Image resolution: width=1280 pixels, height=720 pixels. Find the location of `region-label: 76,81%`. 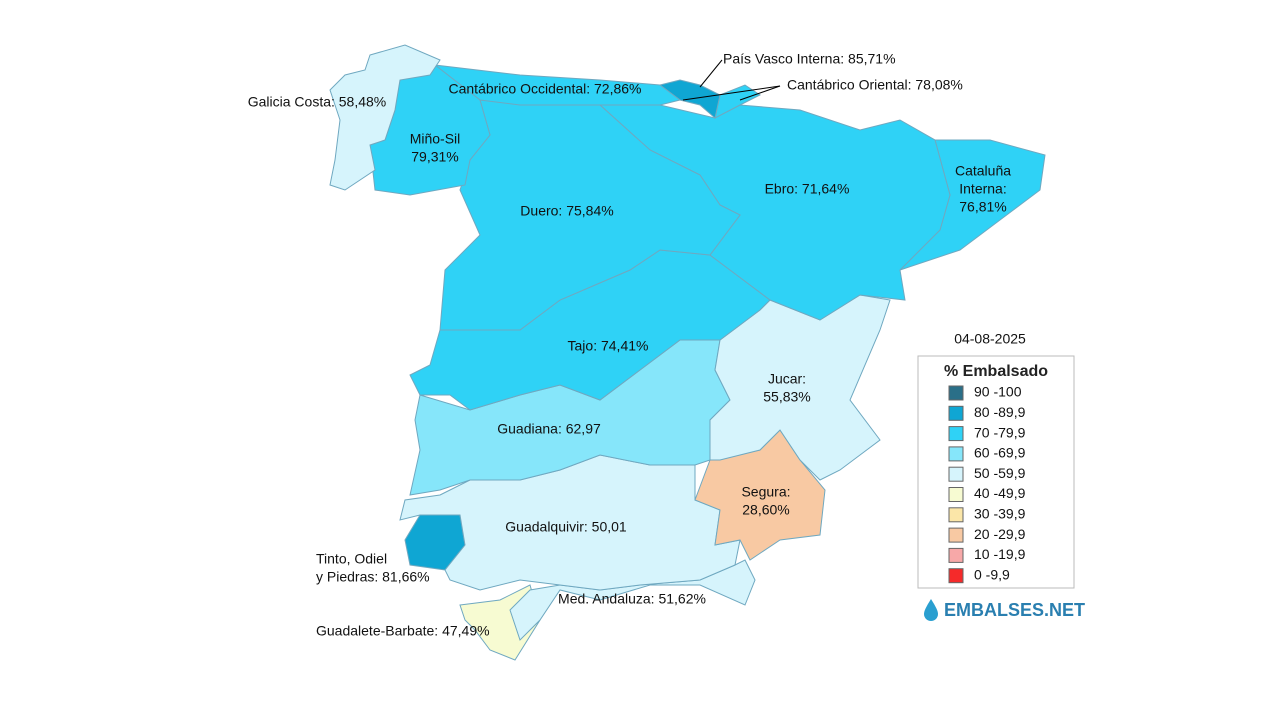

region-label: 76,81% is located at coordinates (982, 207).